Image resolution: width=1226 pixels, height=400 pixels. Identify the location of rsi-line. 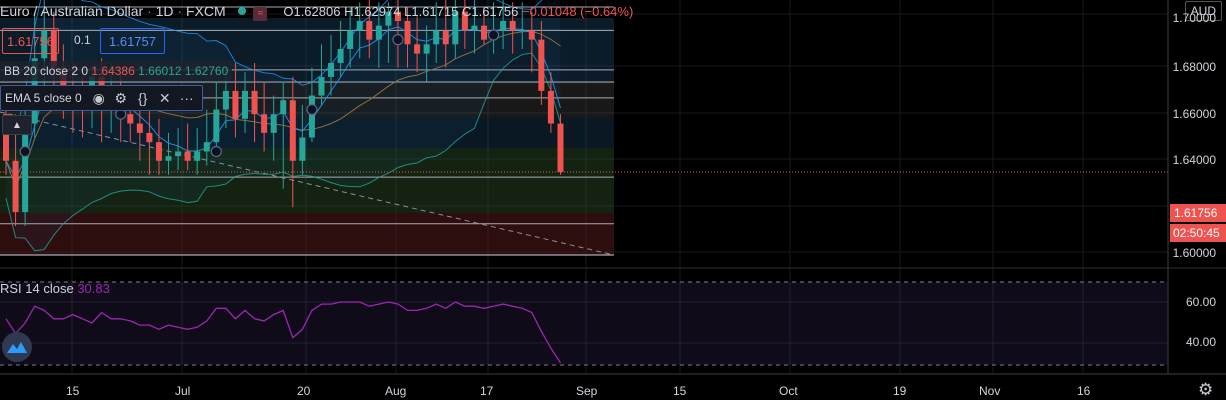
(283, 332).